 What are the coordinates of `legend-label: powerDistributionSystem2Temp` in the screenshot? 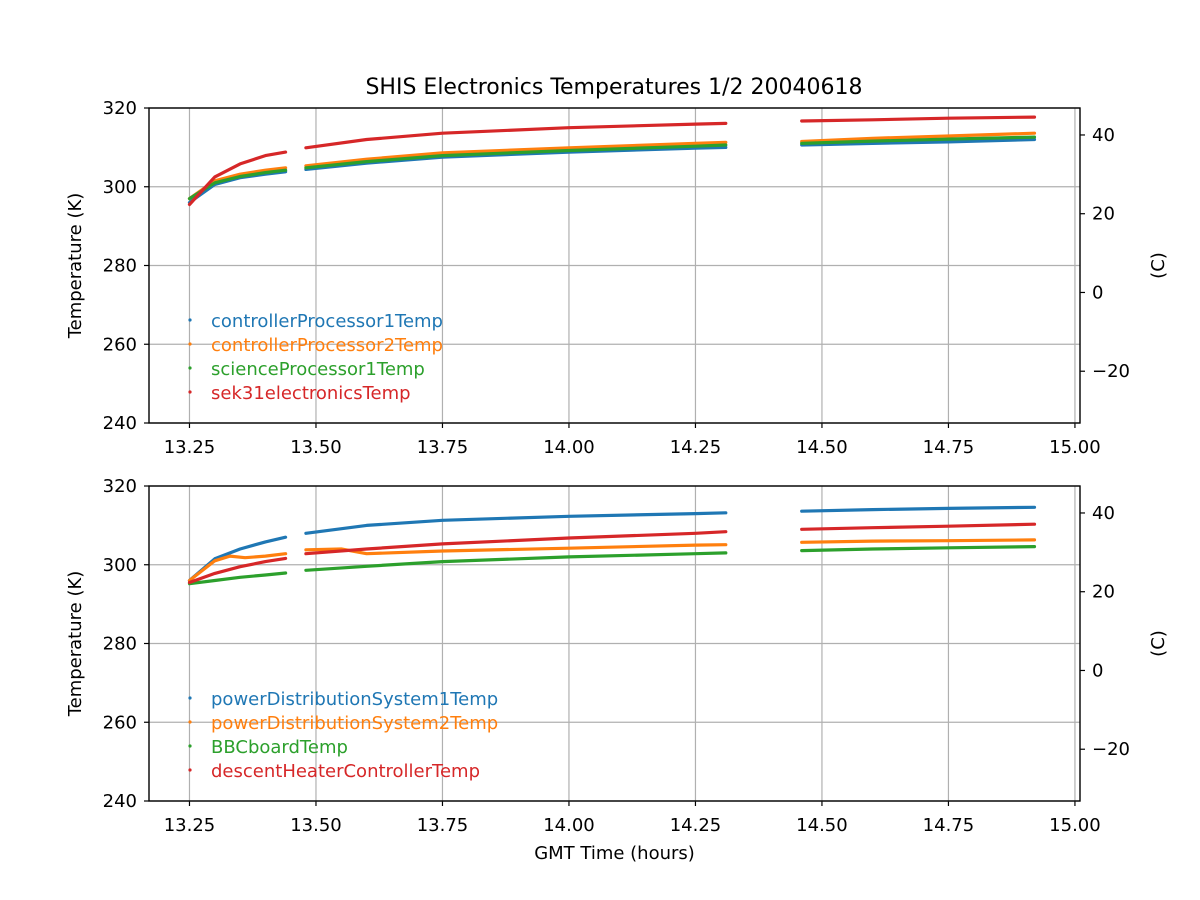 It's located at (354, 723).